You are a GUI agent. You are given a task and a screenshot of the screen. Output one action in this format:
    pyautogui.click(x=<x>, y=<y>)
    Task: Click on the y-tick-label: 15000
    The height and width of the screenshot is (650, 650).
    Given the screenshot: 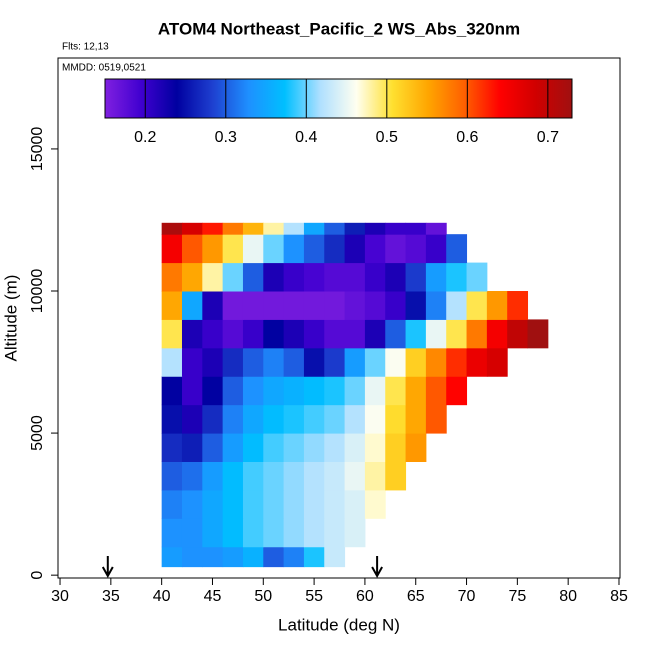 What is the action you would take?
    pyautogui.click(x=37, y=149)
    